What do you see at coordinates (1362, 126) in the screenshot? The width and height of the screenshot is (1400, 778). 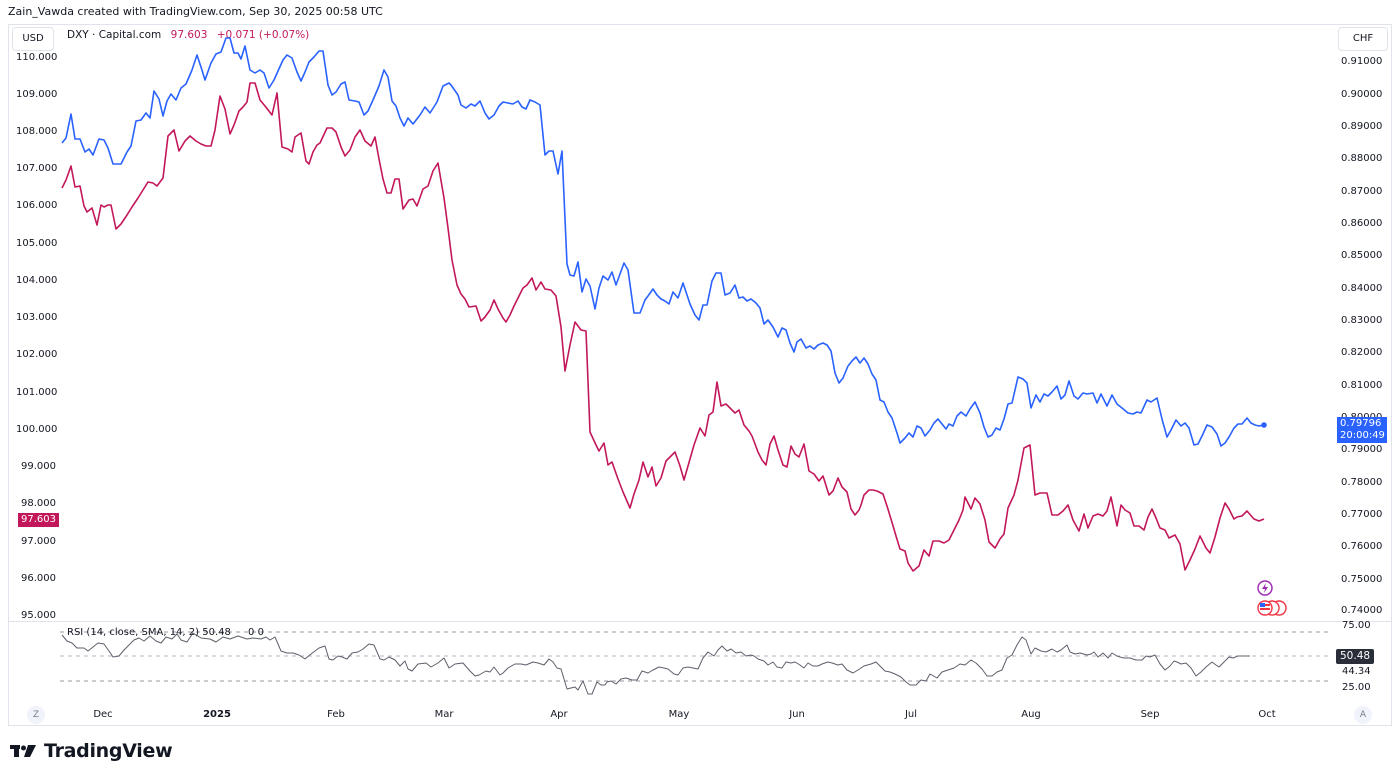 I see `right-tick: 0.89000` at bounding box center [1362, 126].